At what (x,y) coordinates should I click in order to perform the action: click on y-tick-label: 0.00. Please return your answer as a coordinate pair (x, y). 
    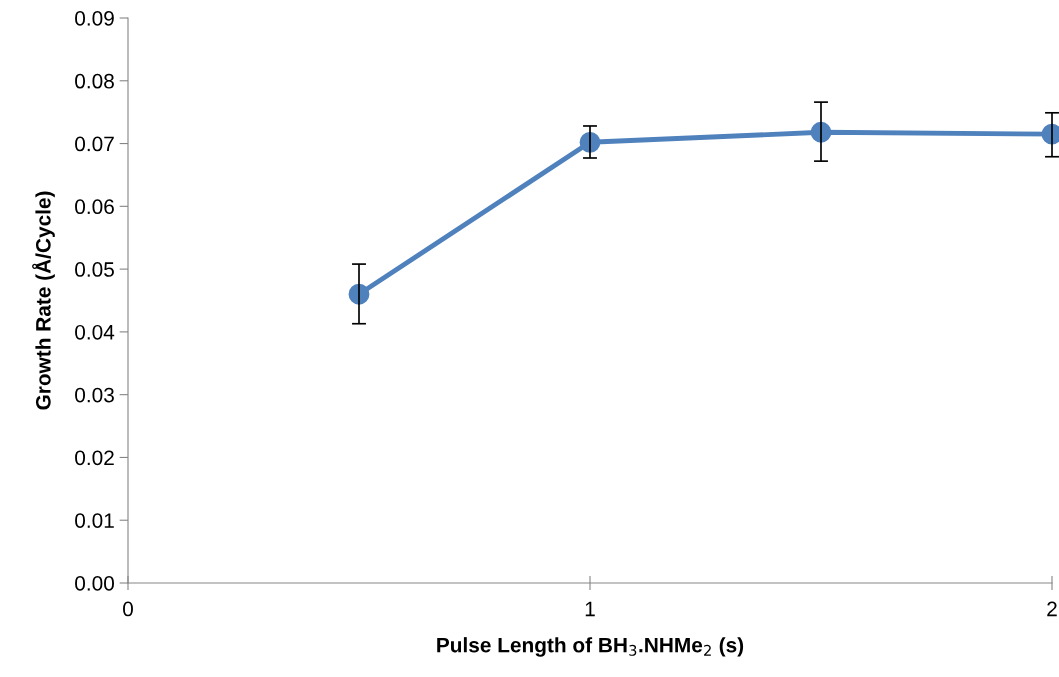
    Looking at the image, I should click on (94, 583).